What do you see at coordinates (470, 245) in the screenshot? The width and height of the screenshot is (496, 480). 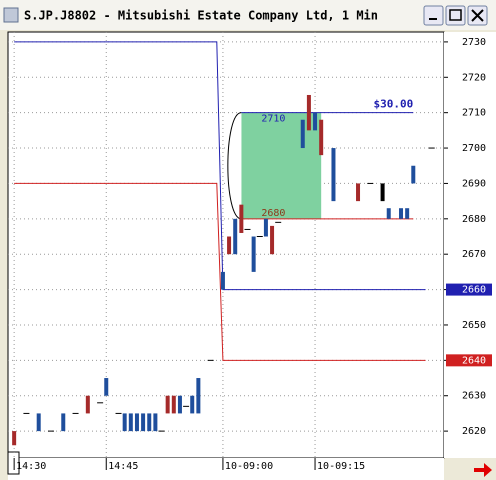 I see `y-axis-area` at bounding box center [470, 245].